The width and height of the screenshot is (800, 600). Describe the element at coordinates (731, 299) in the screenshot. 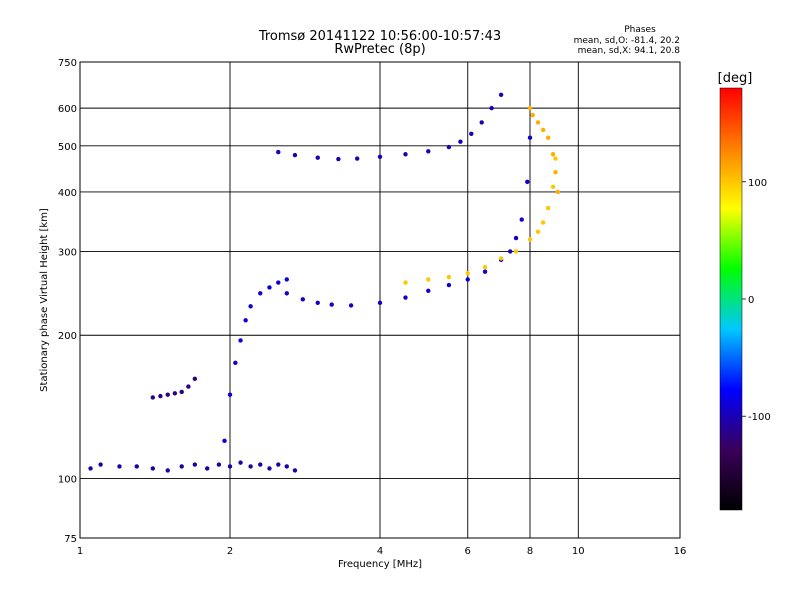

I see `colorbar-gradient` at that location.